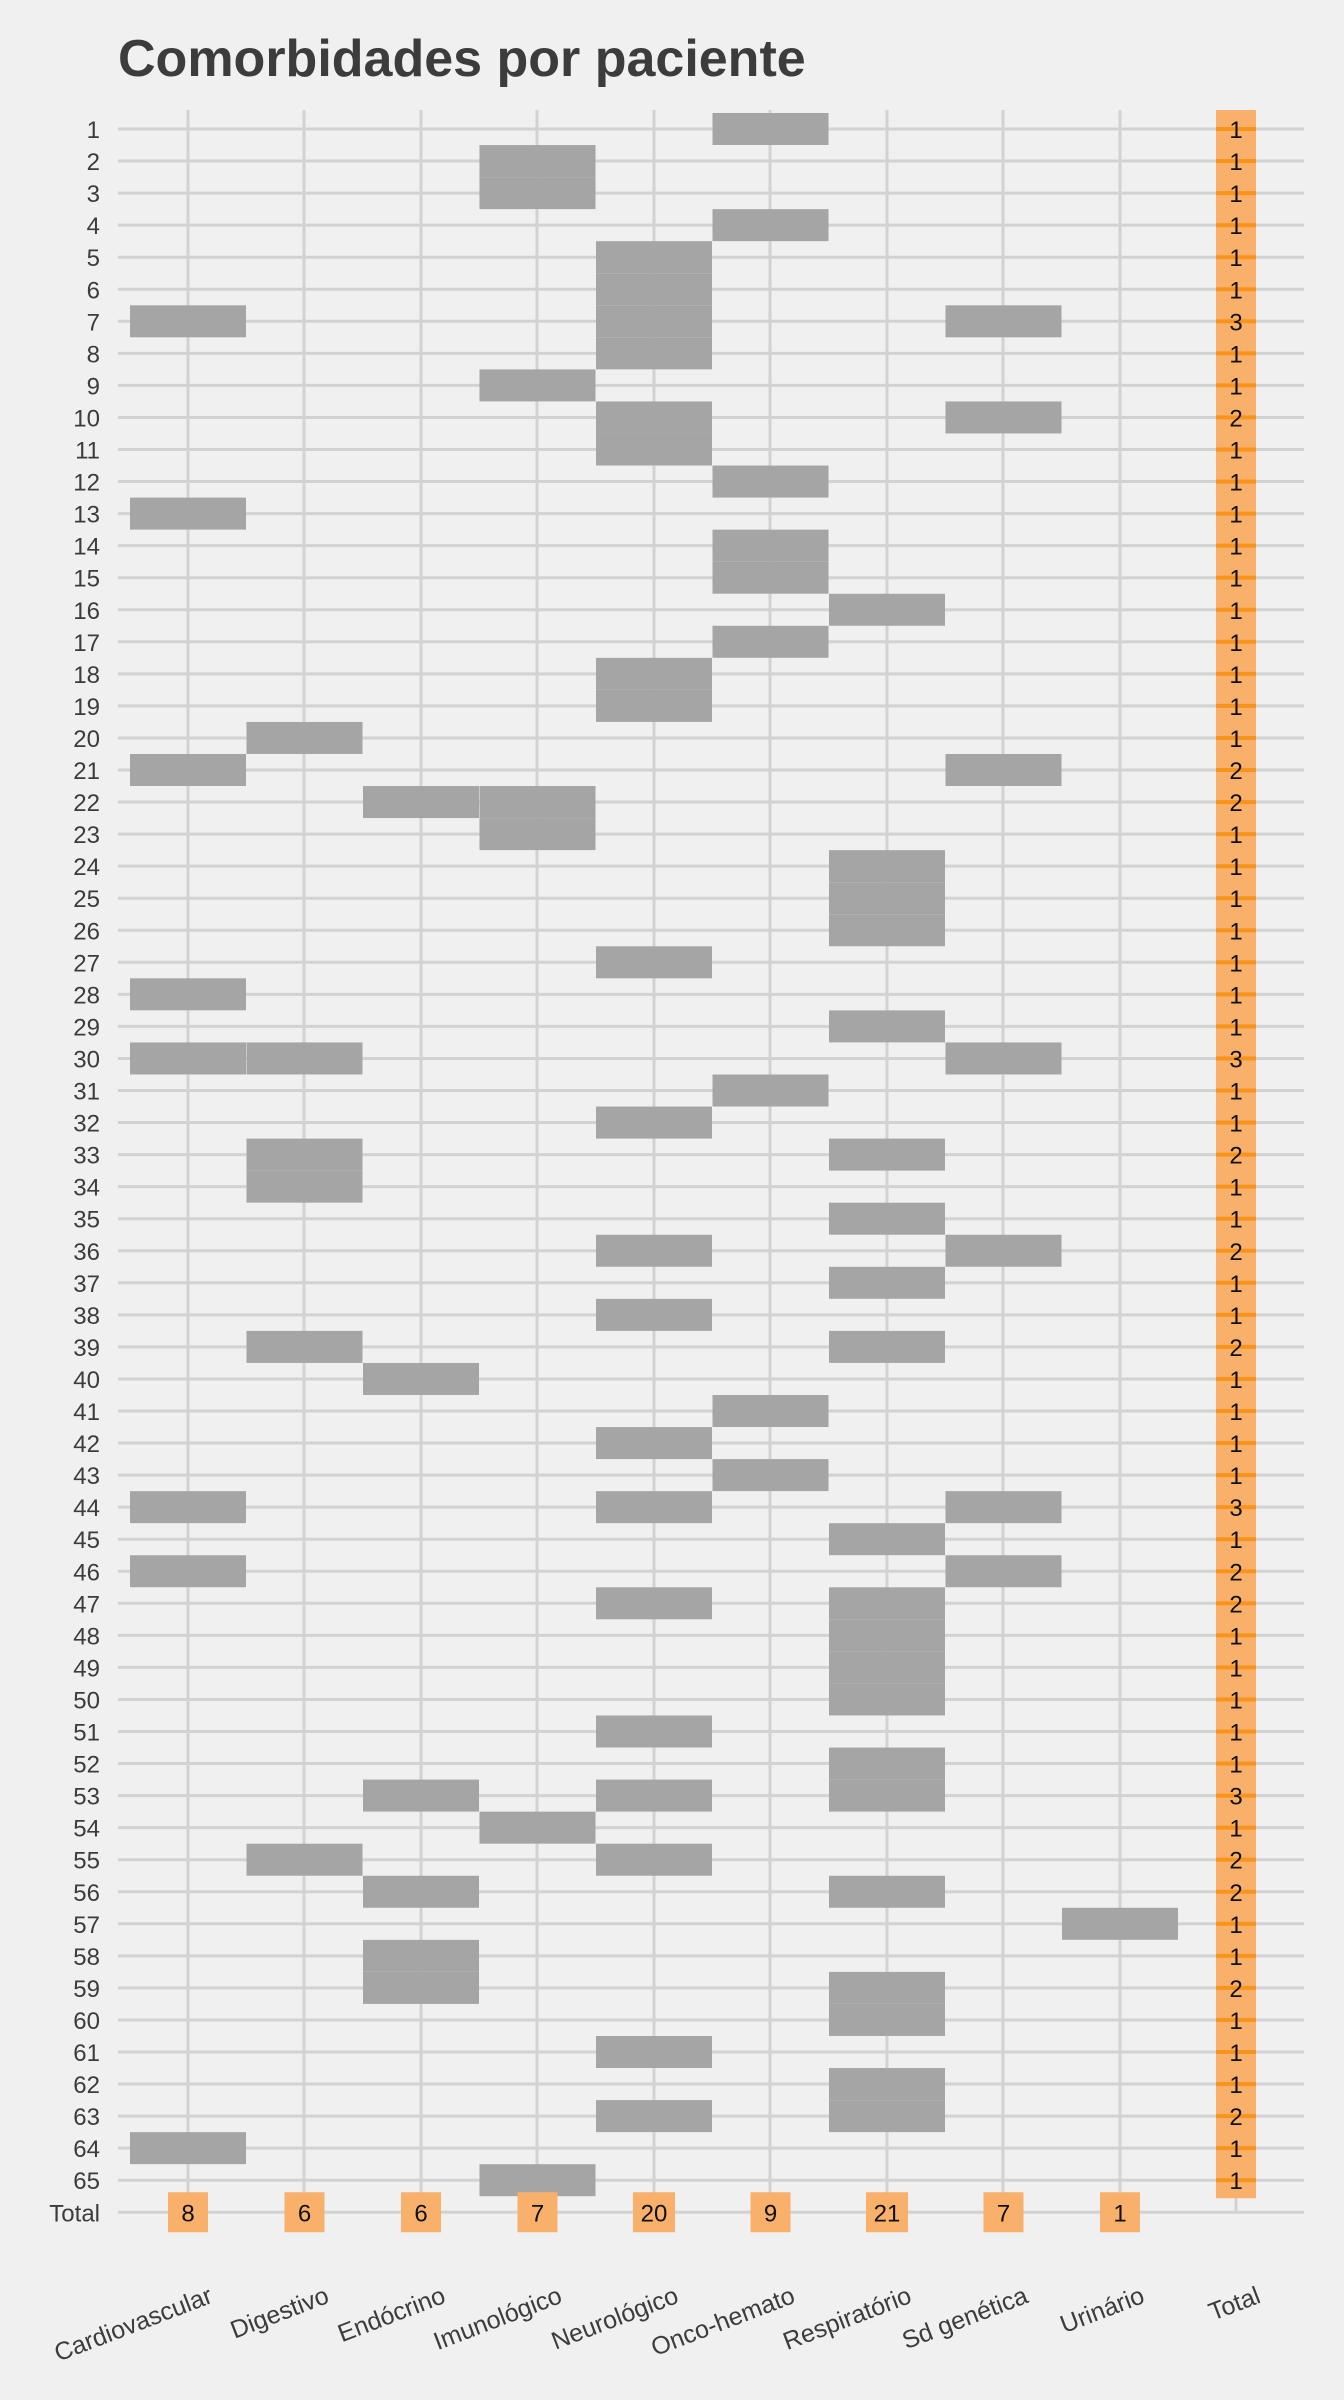  What do you see at coordinates (86, 1829) in the screenshot?
I see `patient-tick-label: 54` at bounding box center [86, 1829].